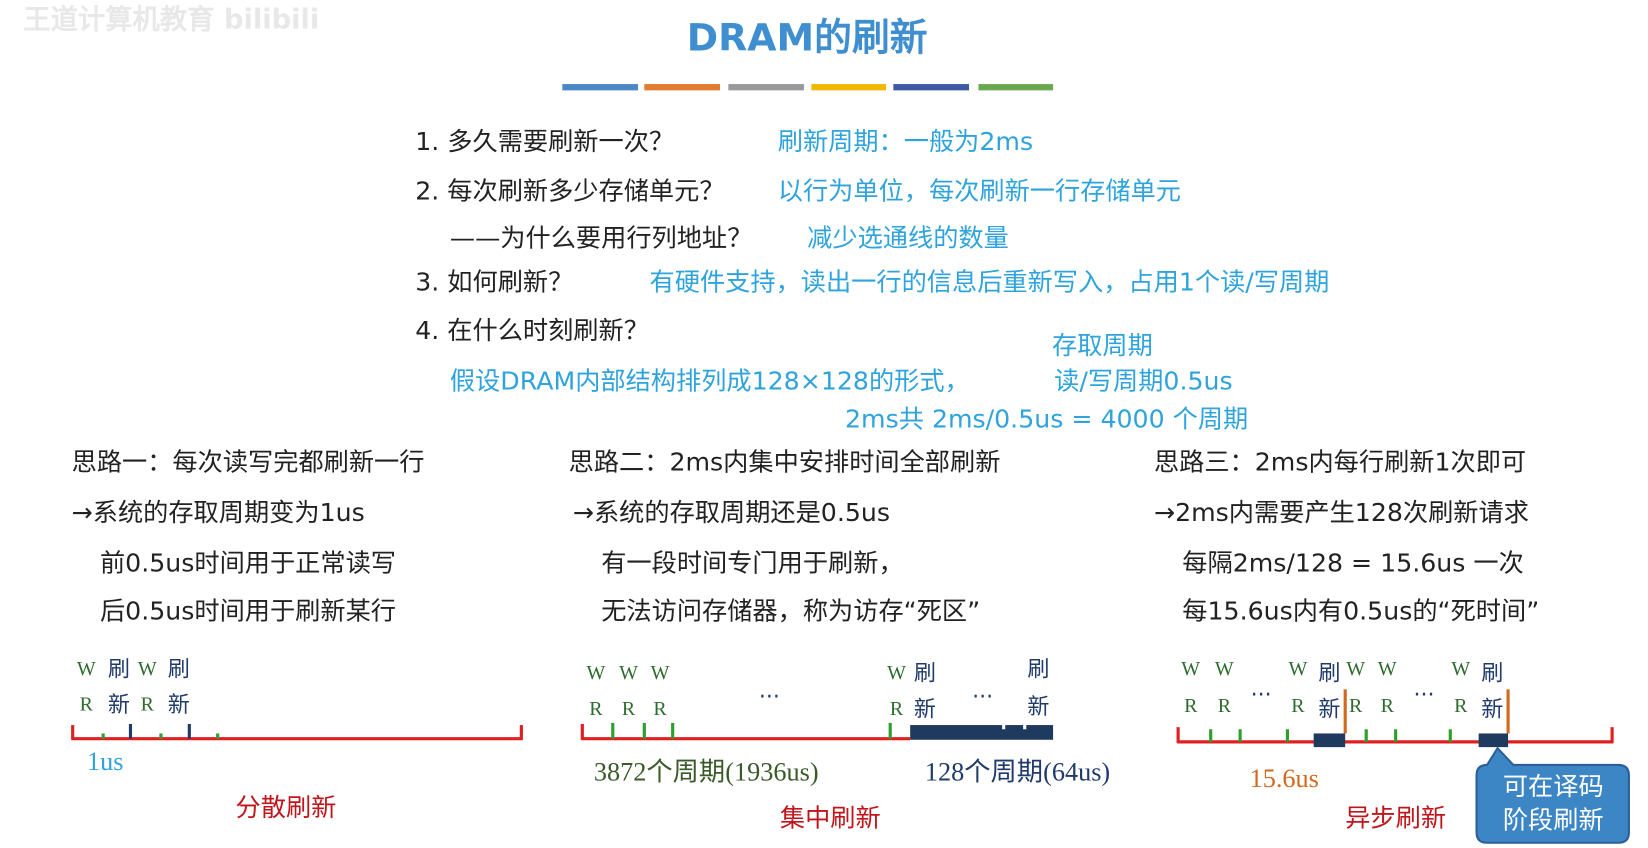  What do you see at coordinates (286, 807) in the screenshot?
I see `timeline-note: 分散刷新` at bounding box center [286, 807].